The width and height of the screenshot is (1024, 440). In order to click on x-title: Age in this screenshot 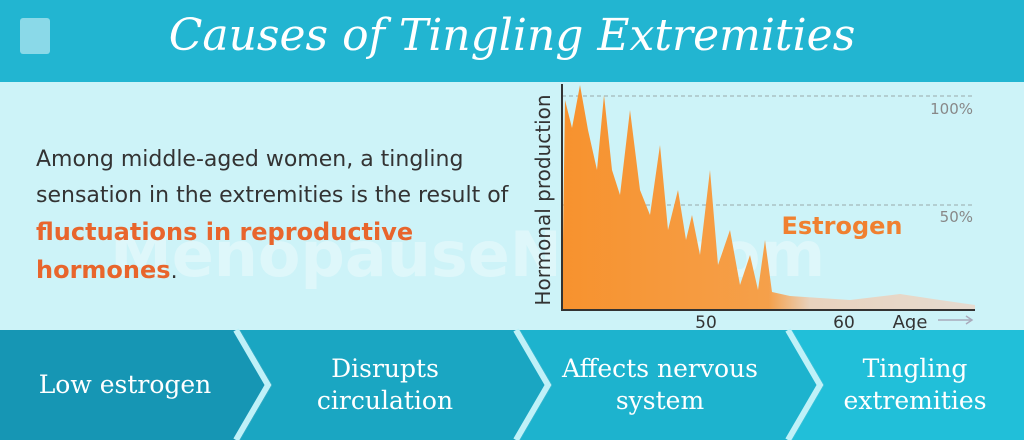, I will do `click(910, 322)`.